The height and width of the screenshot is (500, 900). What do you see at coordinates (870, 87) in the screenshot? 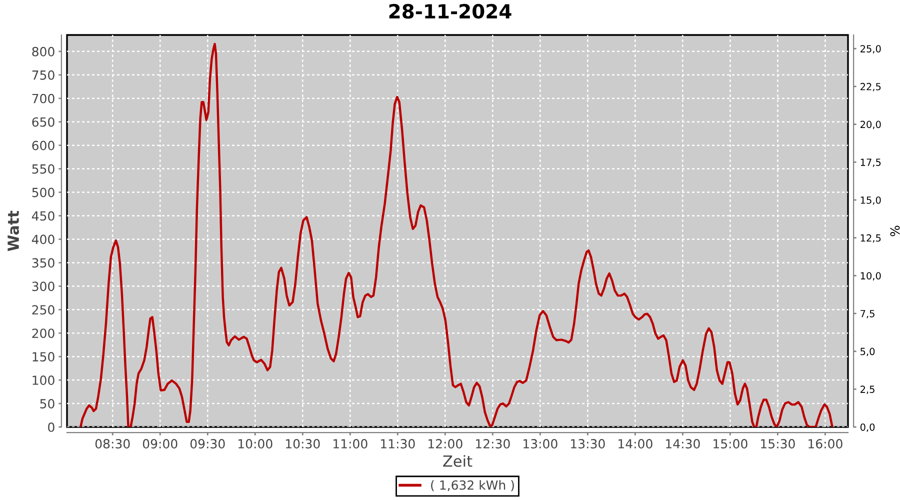
I see `y2-tick-label: 22,5` at bounding box center [870, 87].